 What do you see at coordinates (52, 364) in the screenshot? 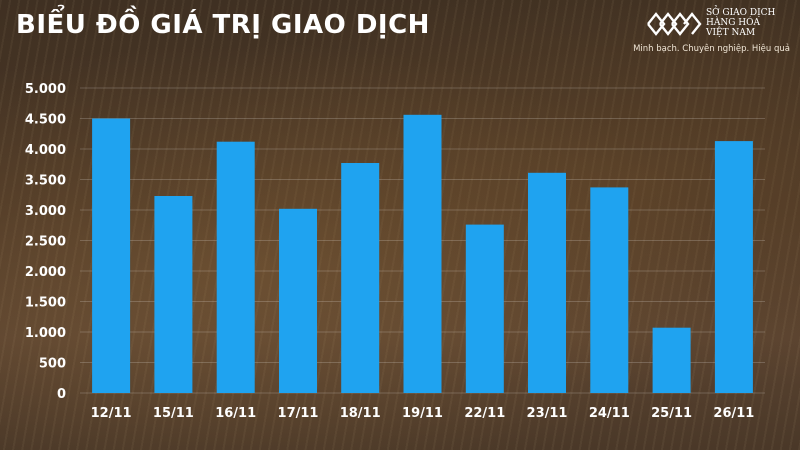
I see `y-tick-label: 500` at bounding box center [52, 364].